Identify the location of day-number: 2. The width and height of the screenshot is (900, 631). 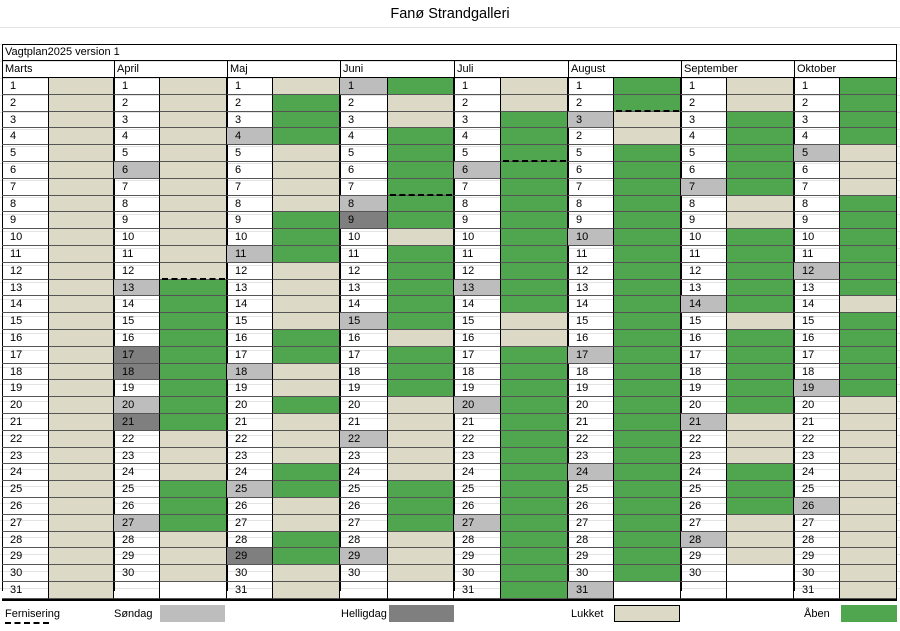
(704, 103).